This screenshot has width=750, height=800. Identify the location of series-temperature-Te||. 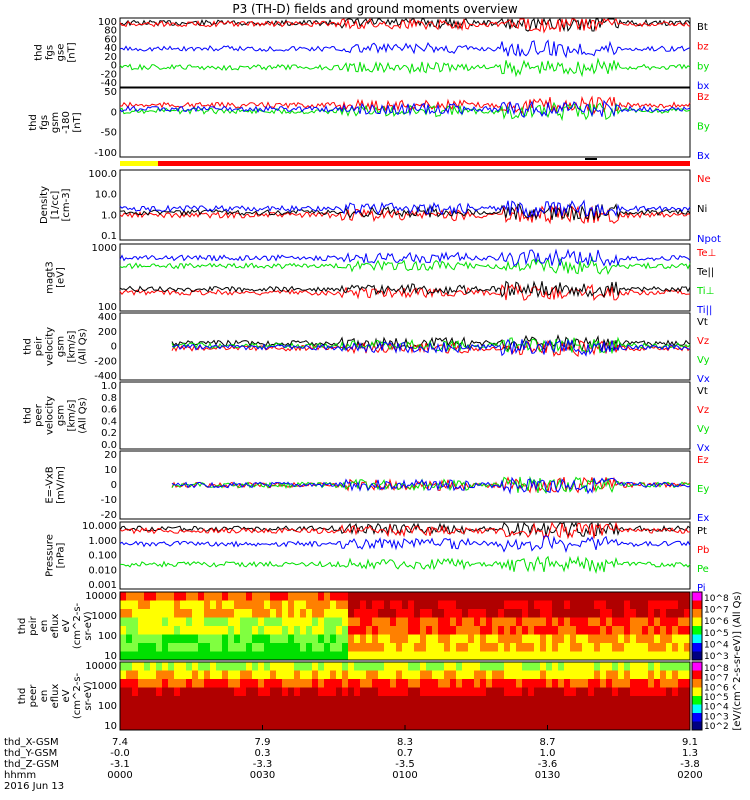
(405, 289).